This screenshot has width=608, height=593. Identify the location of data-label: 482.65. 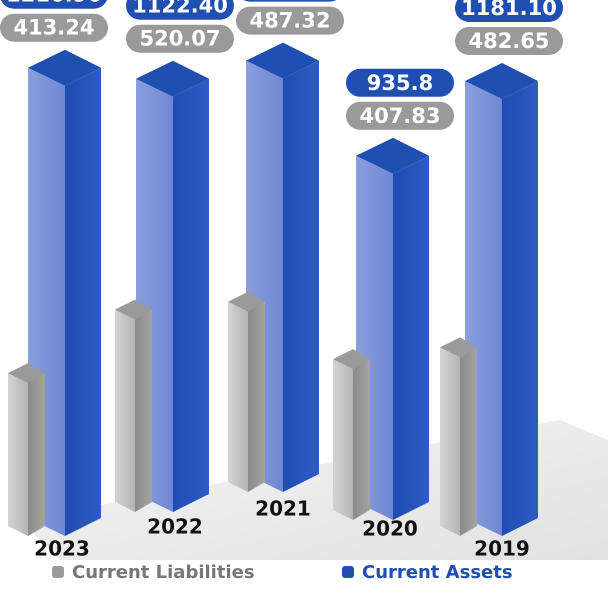
(508, 41).